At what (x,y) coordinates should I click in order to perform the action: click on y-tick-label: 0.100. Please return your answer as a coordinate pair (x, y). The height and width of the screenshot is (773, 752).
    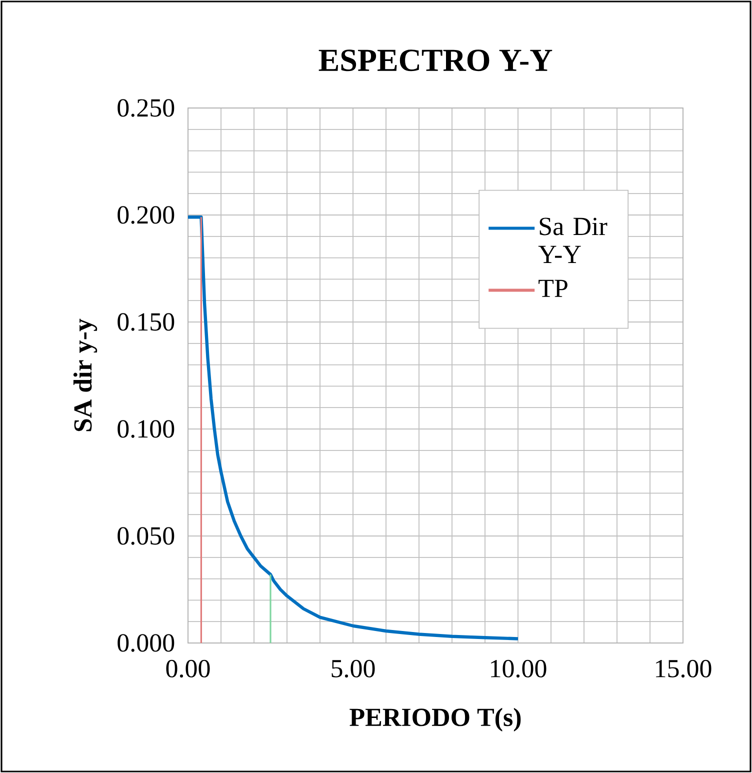
    Looking at the image, I should click on (146, 429).